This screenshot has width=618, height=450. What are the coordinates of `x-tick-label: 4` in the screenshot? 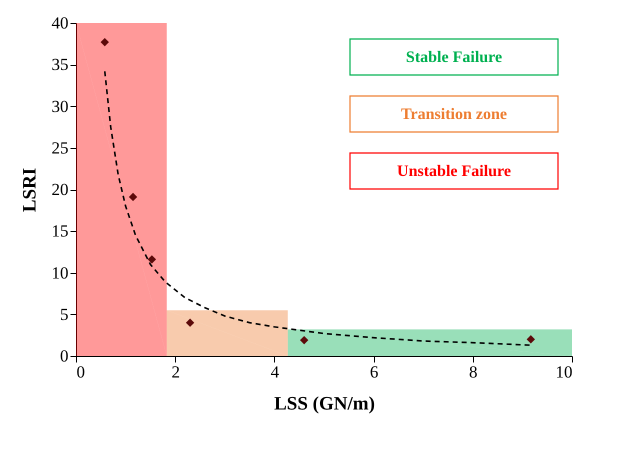 It's located at (275, 372).